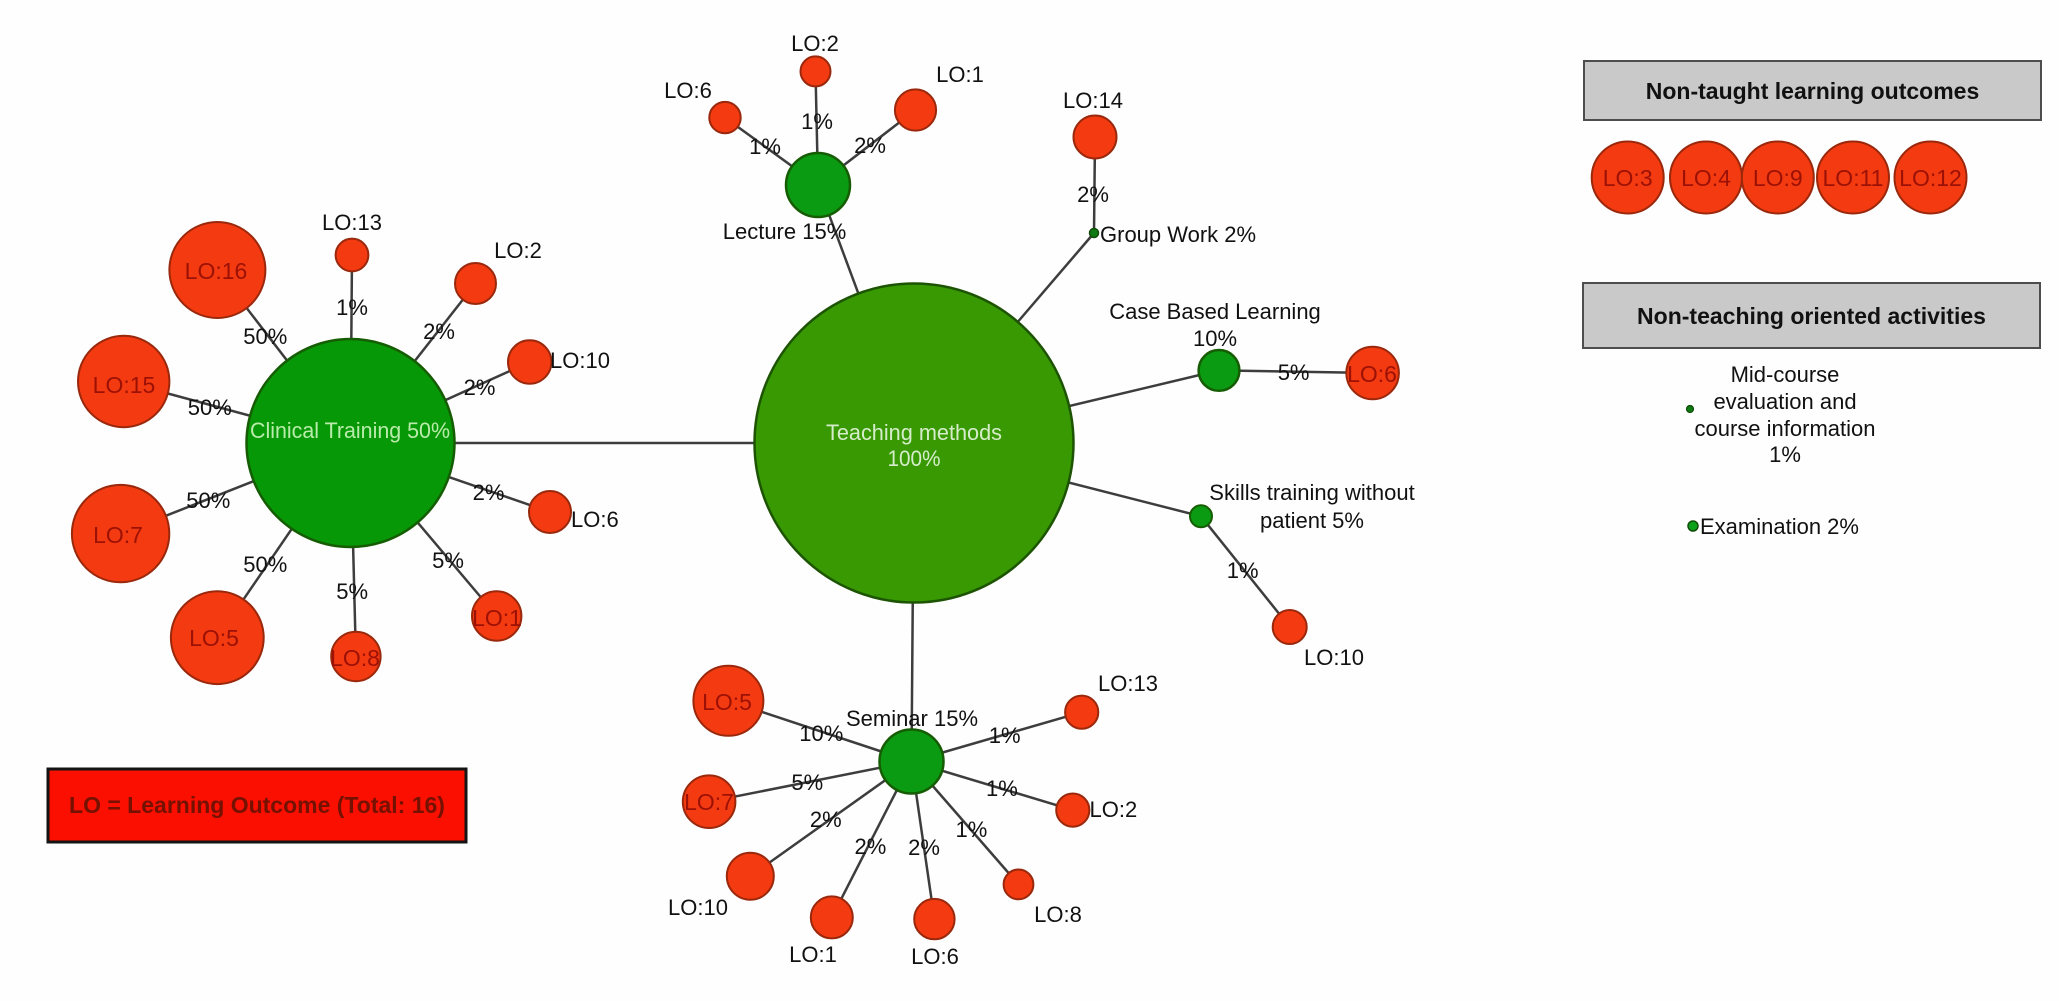 The height and width of the screenshot is (1001, 2059). What do you see at coordinates (1311, 492) in the screenshot?
I see `svg-text: Skills training without` at bounding box center [1311, 492].